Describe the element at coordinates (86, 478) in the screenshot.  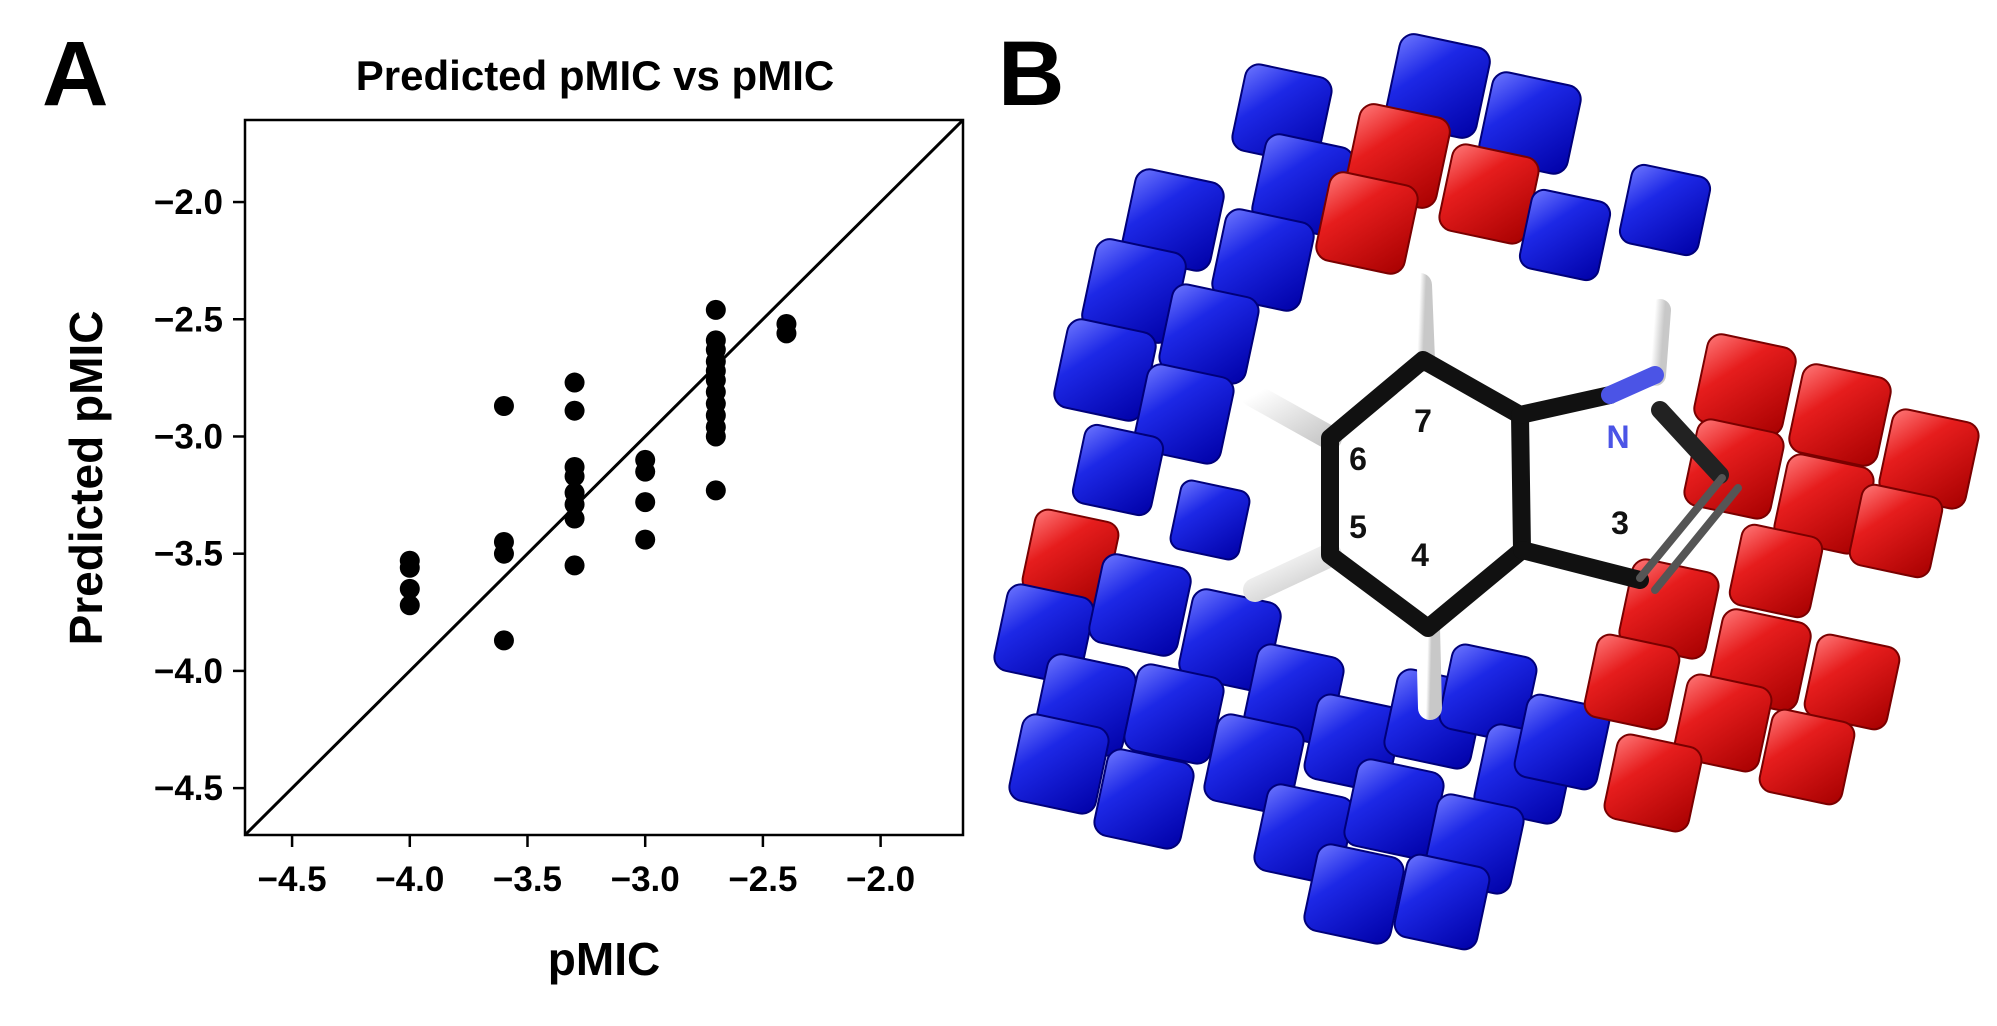
I see `y-axis-label: Predicted pMIC` at that location.